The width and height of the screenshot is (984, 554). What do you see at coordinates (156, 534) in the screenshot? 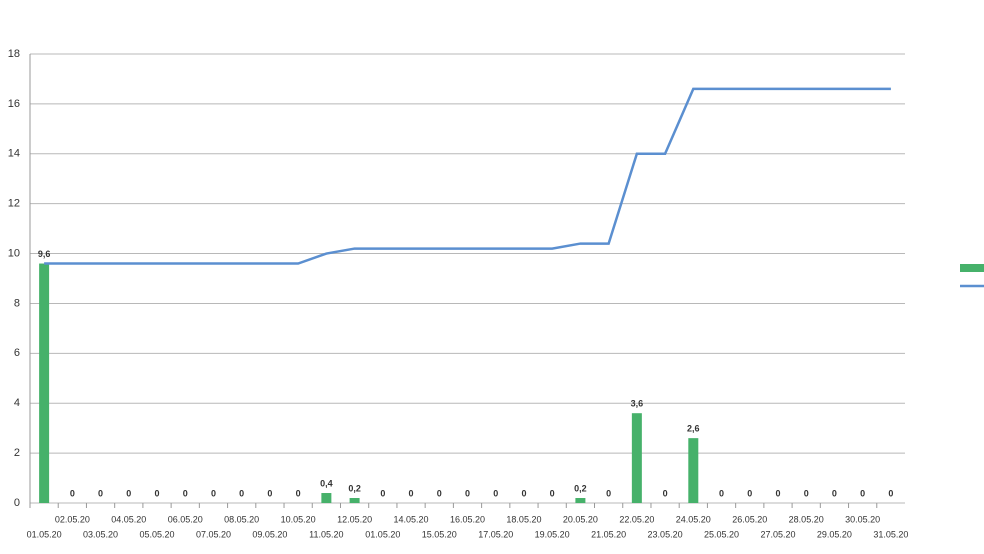
I see `x-tick-label: 05.05.20` at bounding box center [156, 534].